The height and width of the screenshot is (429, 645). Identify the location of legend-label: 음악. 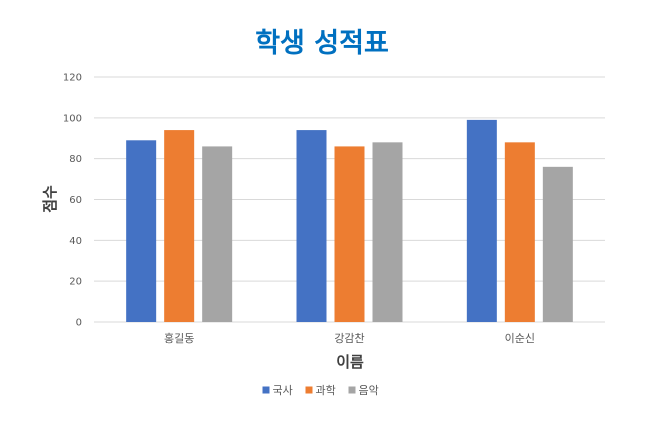
(369, 390).